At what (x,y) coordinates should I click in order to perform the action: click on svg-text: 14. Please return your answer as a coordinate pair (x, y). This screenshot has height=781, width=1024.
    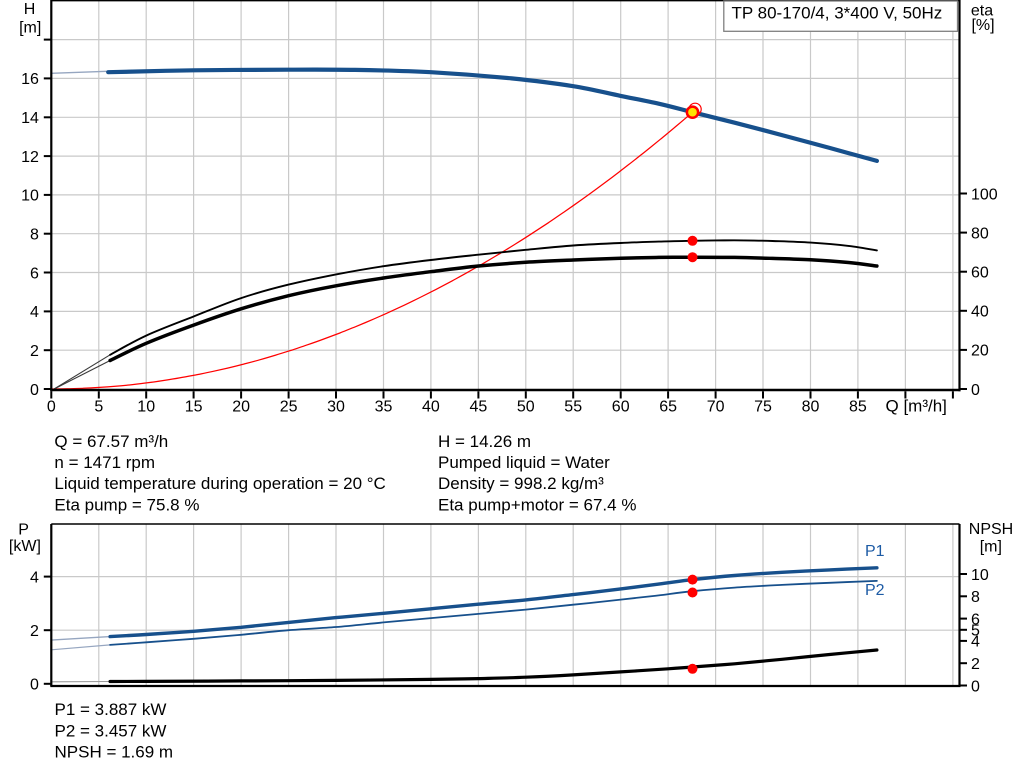
    Looking at the image, I should click on (30, 118).